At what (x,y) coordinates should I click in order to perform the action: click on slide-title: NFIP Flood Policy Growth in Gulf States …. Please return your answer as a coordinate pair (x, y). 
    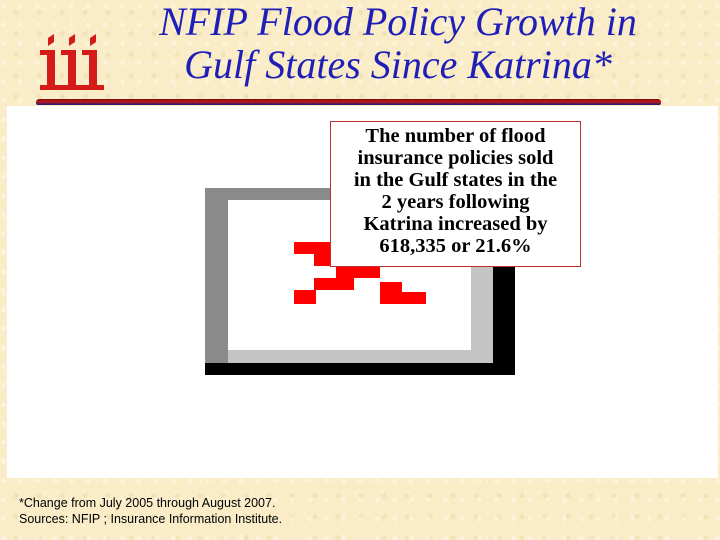
    Looking at the image, I should click on (398, 43).